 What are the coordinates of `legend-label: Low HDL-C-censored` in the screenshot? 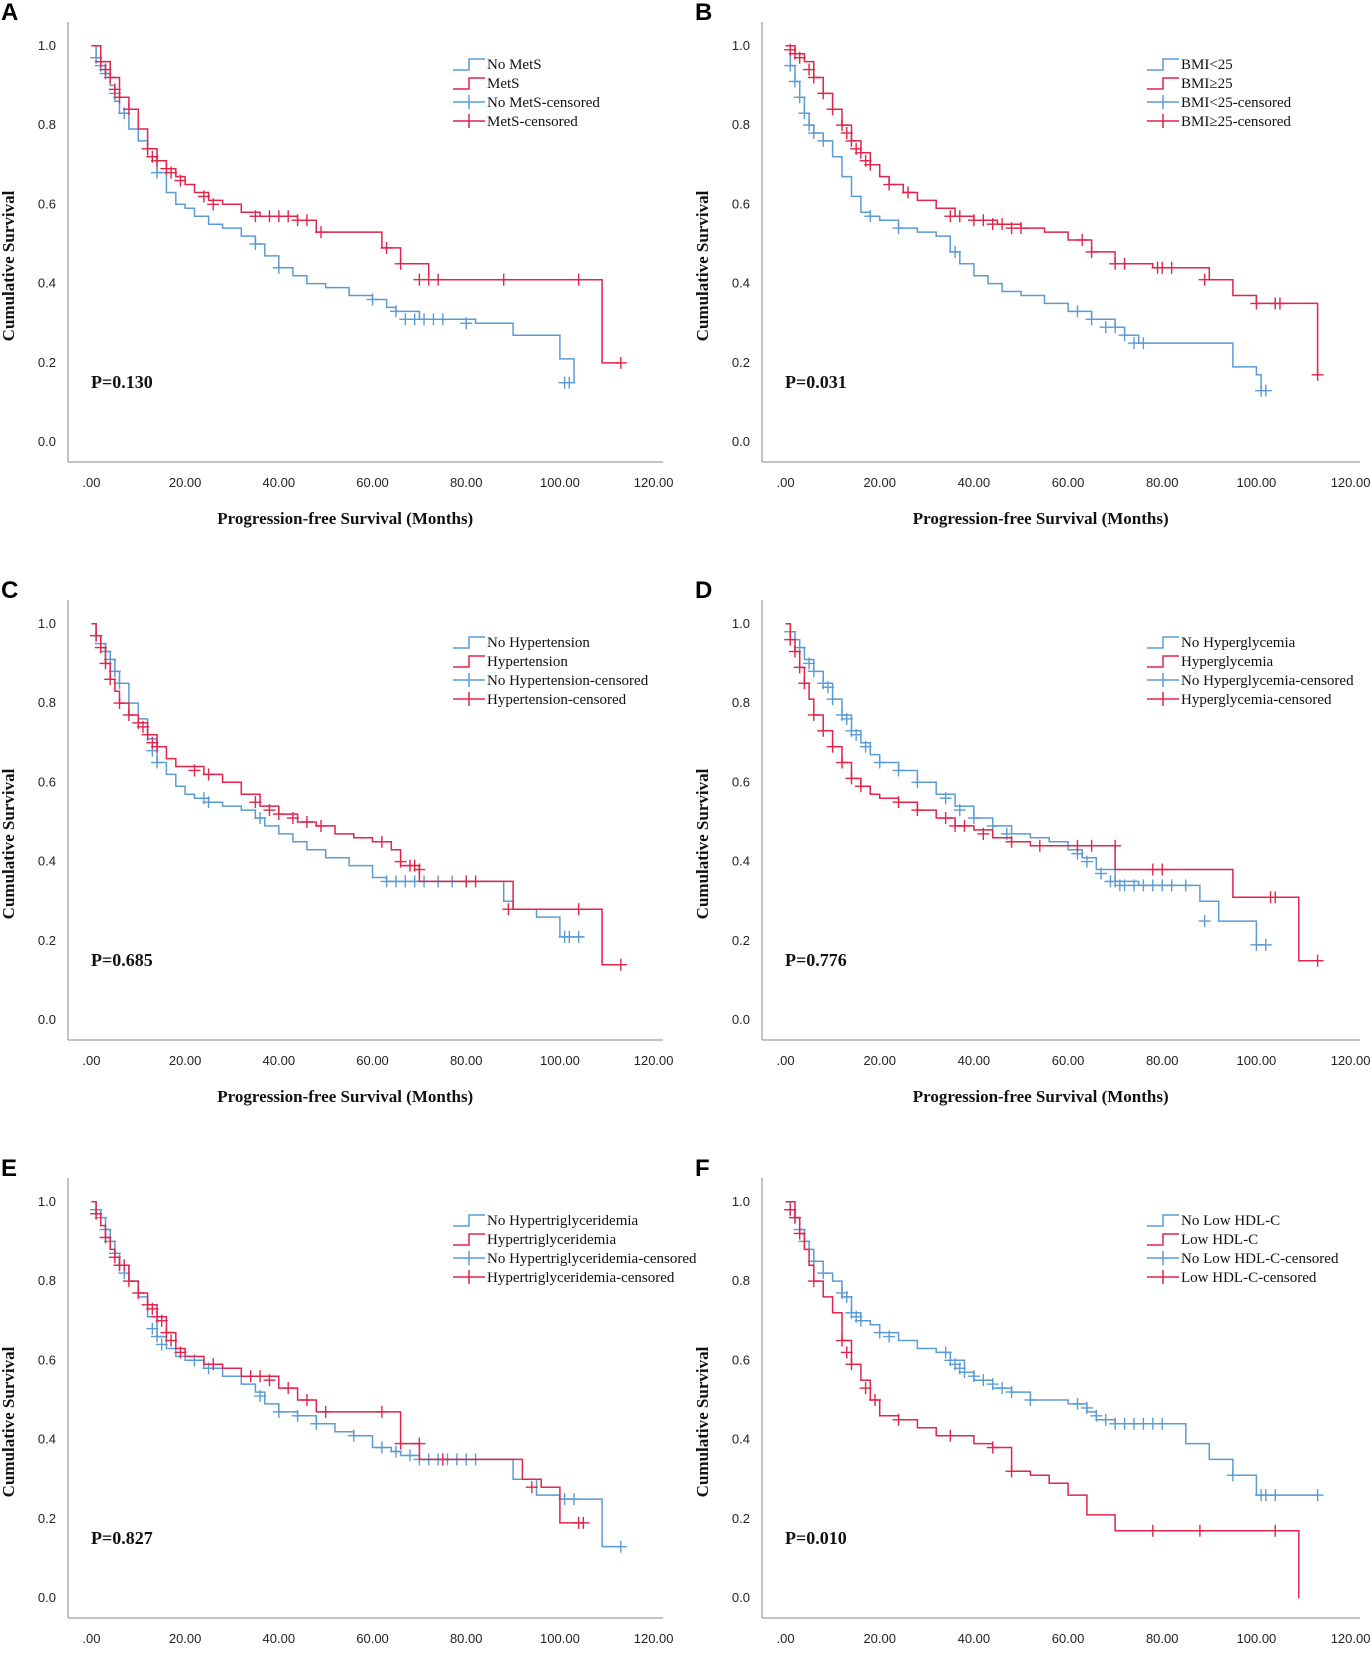 It's located at (1249, 1278).